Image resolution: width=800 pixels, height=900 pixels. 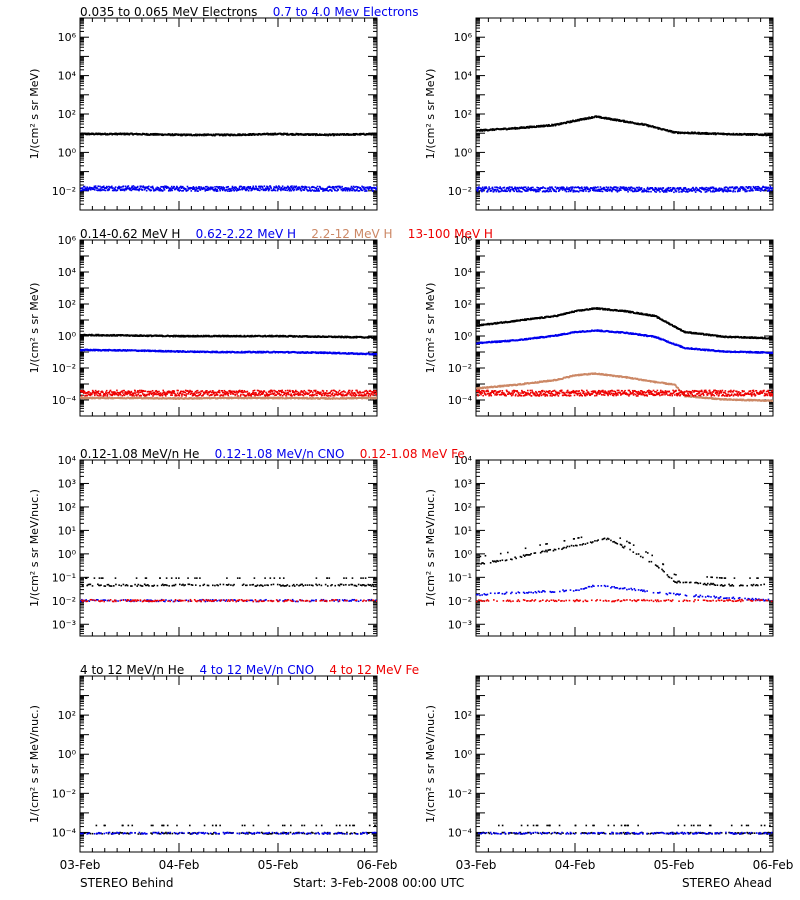 What do you see at coordinates (67, 152) in the screenshot?
I see `y-tick-label: 10⁰` at bounding box center [67, 152].